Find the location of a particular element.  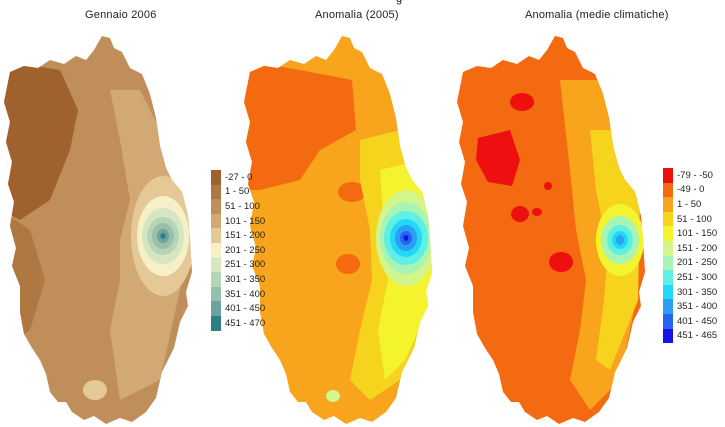

legend-label: -79 - -50 is located at coordinates (695, 175).